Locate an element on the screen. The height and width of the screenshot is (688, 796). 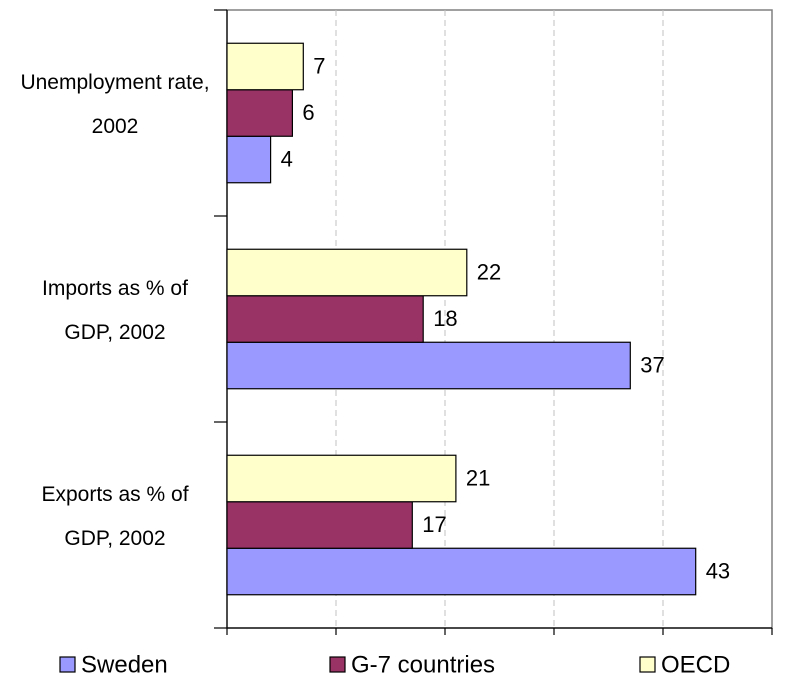
legend-label: G-7 countries is located at coordinates (423, 664).